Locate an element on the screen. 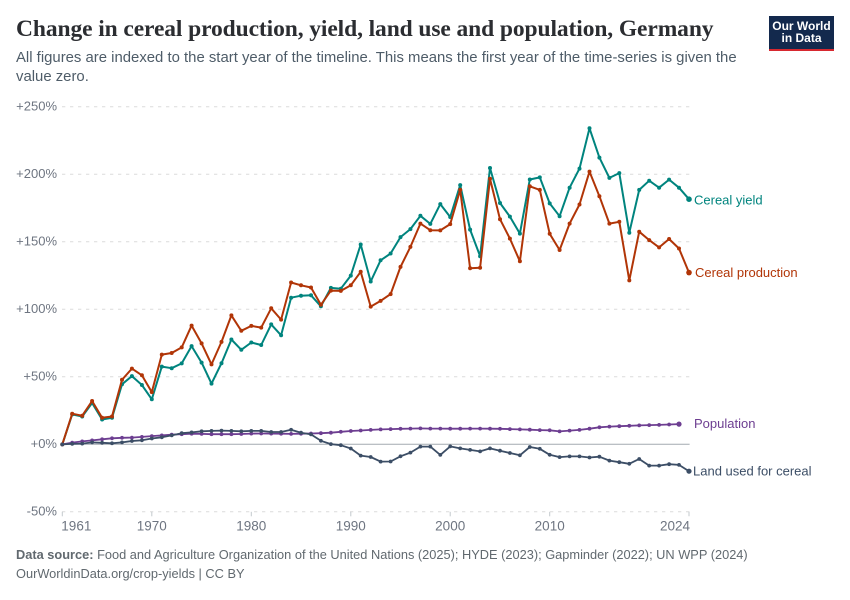 This screenshot has width=850, height=600. svg-text: 2000 is located at coordinates (450, 526).